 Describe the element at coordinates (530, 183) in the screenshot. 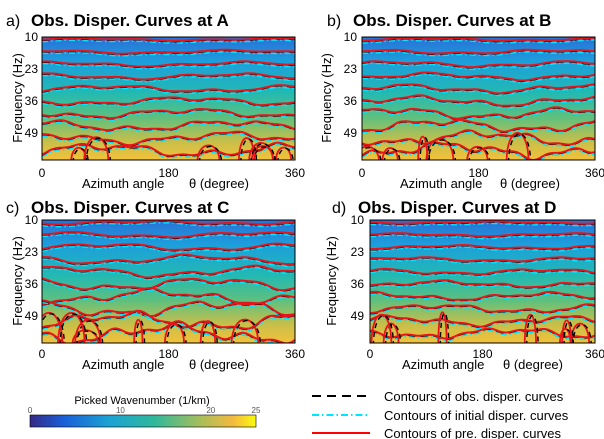

I see `panel-b-xlabel-theta: θ (degree)` at that location.